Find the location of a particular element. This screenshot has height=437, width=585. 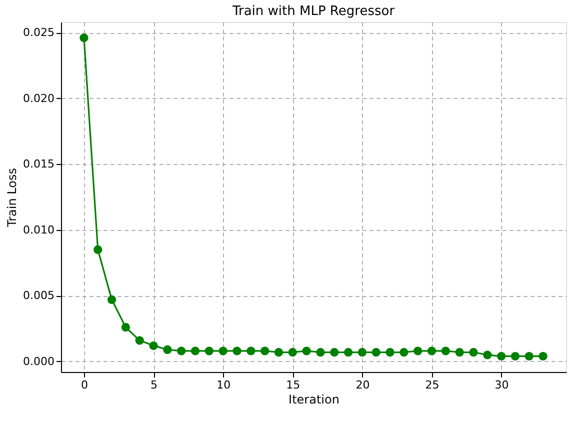

y-tick-label: 0.015 is located at coordinates (38, 164).